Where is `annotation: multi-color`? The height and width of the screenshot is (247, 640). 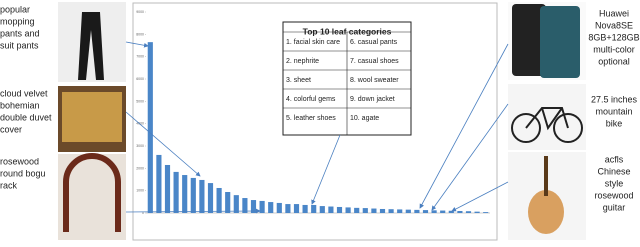
annotation: multi-color is located at coordinates (614, 49).